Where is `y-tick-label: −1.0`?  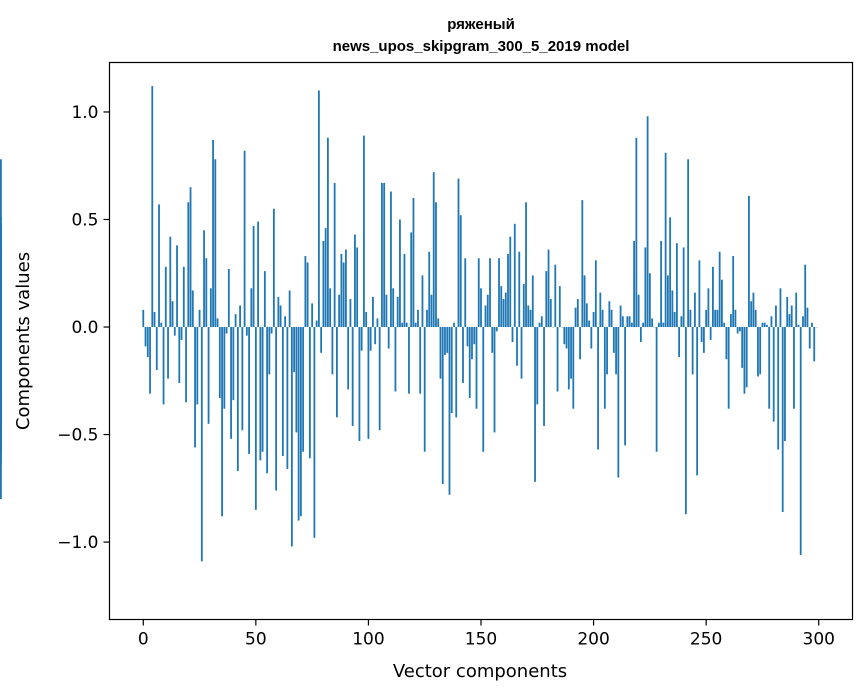 y-tick-label: −1.0 is located at coordinates (77, 543).